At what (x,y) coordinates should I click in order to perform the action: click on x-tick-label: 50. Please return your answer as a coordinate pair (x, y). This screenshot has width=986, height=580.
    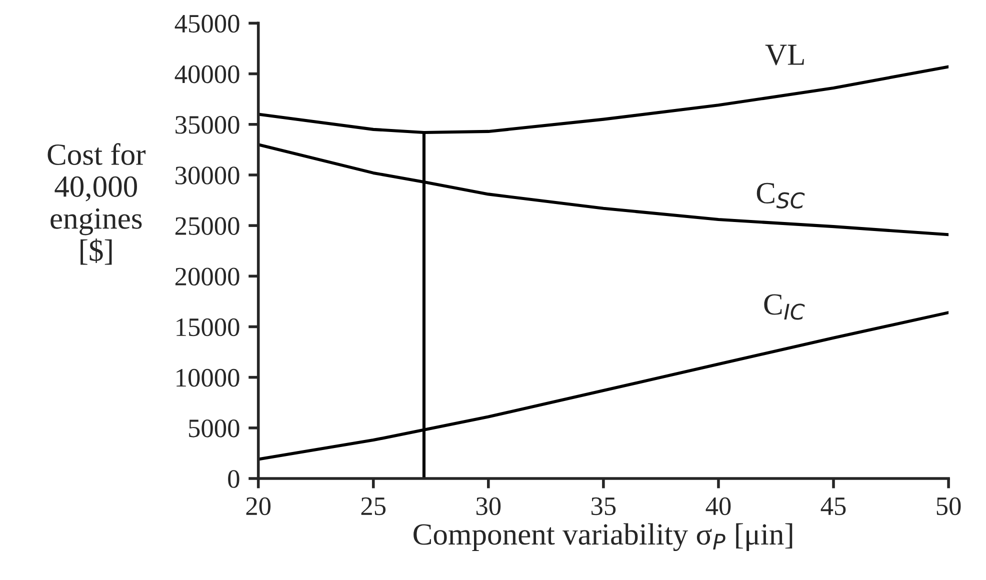
    Looking at the image, I should click on (948, 506).